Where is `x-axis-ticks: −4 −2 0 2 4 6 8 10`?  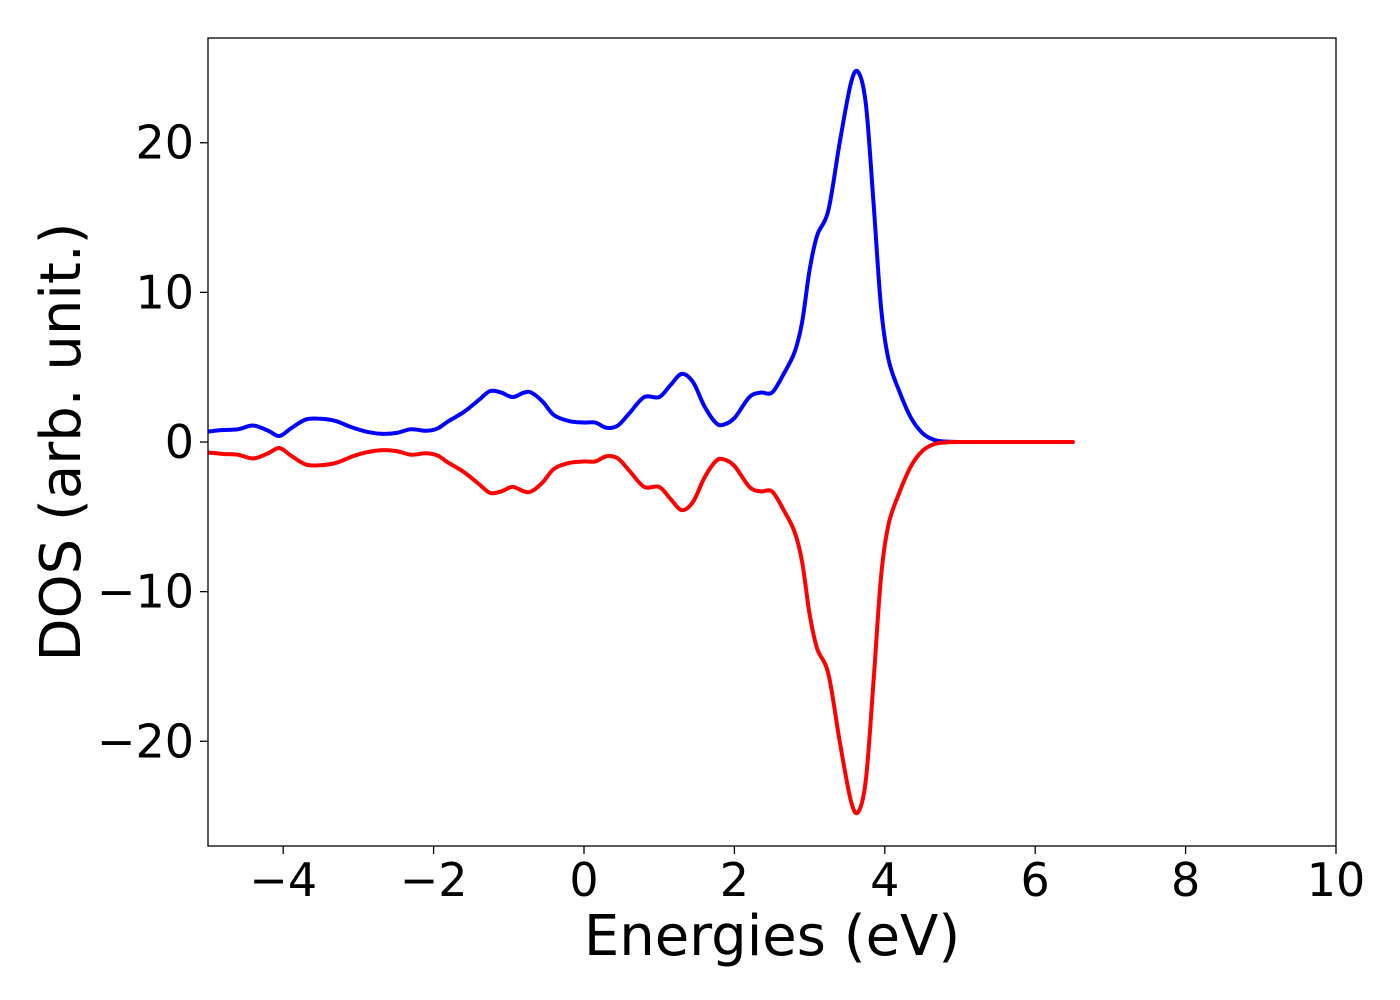
x-axis-ticks: −4 −2 0 2 4 6 8 10 is located at coordinates (807, 876).